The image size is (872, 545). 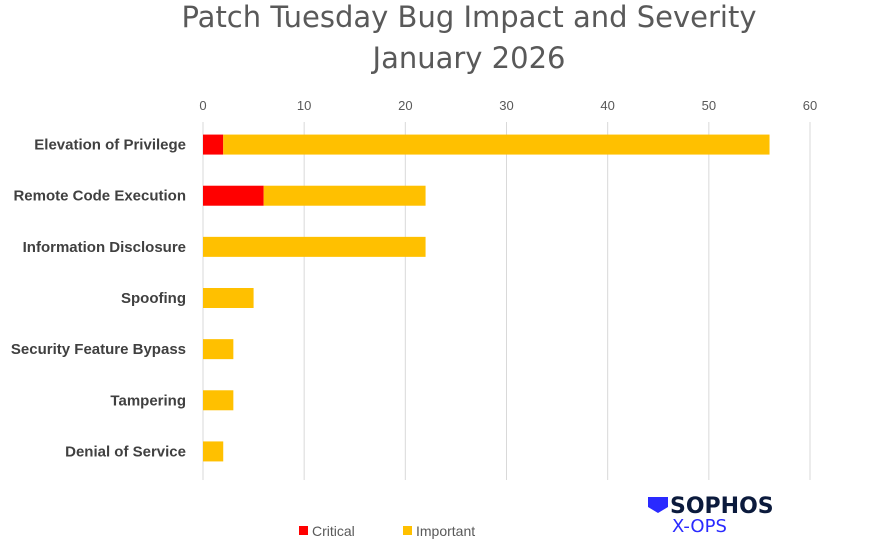 I want to click on chart-title-line-2: January 2026, so click(x=468, y=58).